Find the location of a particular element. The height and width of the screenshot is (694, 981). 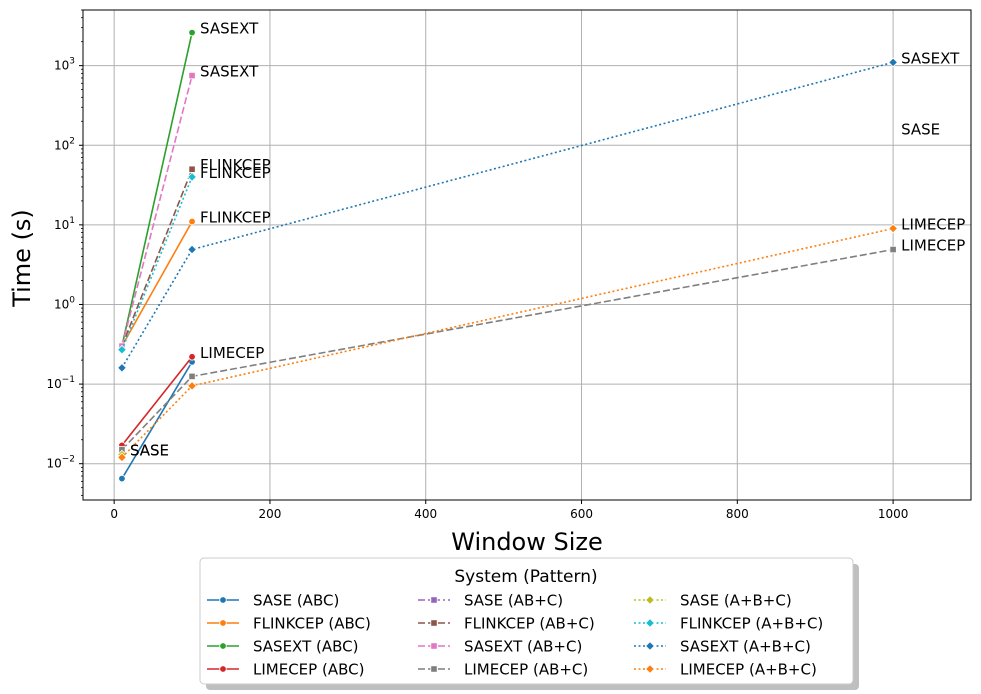

y-tick-label-exponent: 2 is located at coordinates (72, 141).